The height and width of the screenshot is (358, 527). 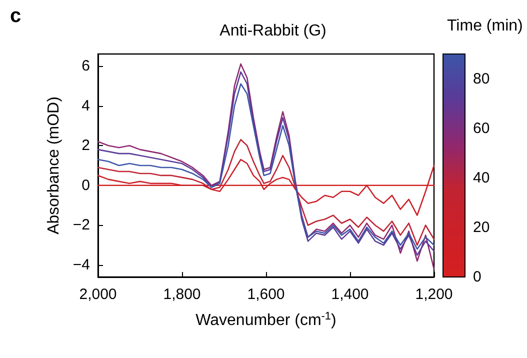 I want to click on x-tick-label: 1,800, so click(x=182, y=294).